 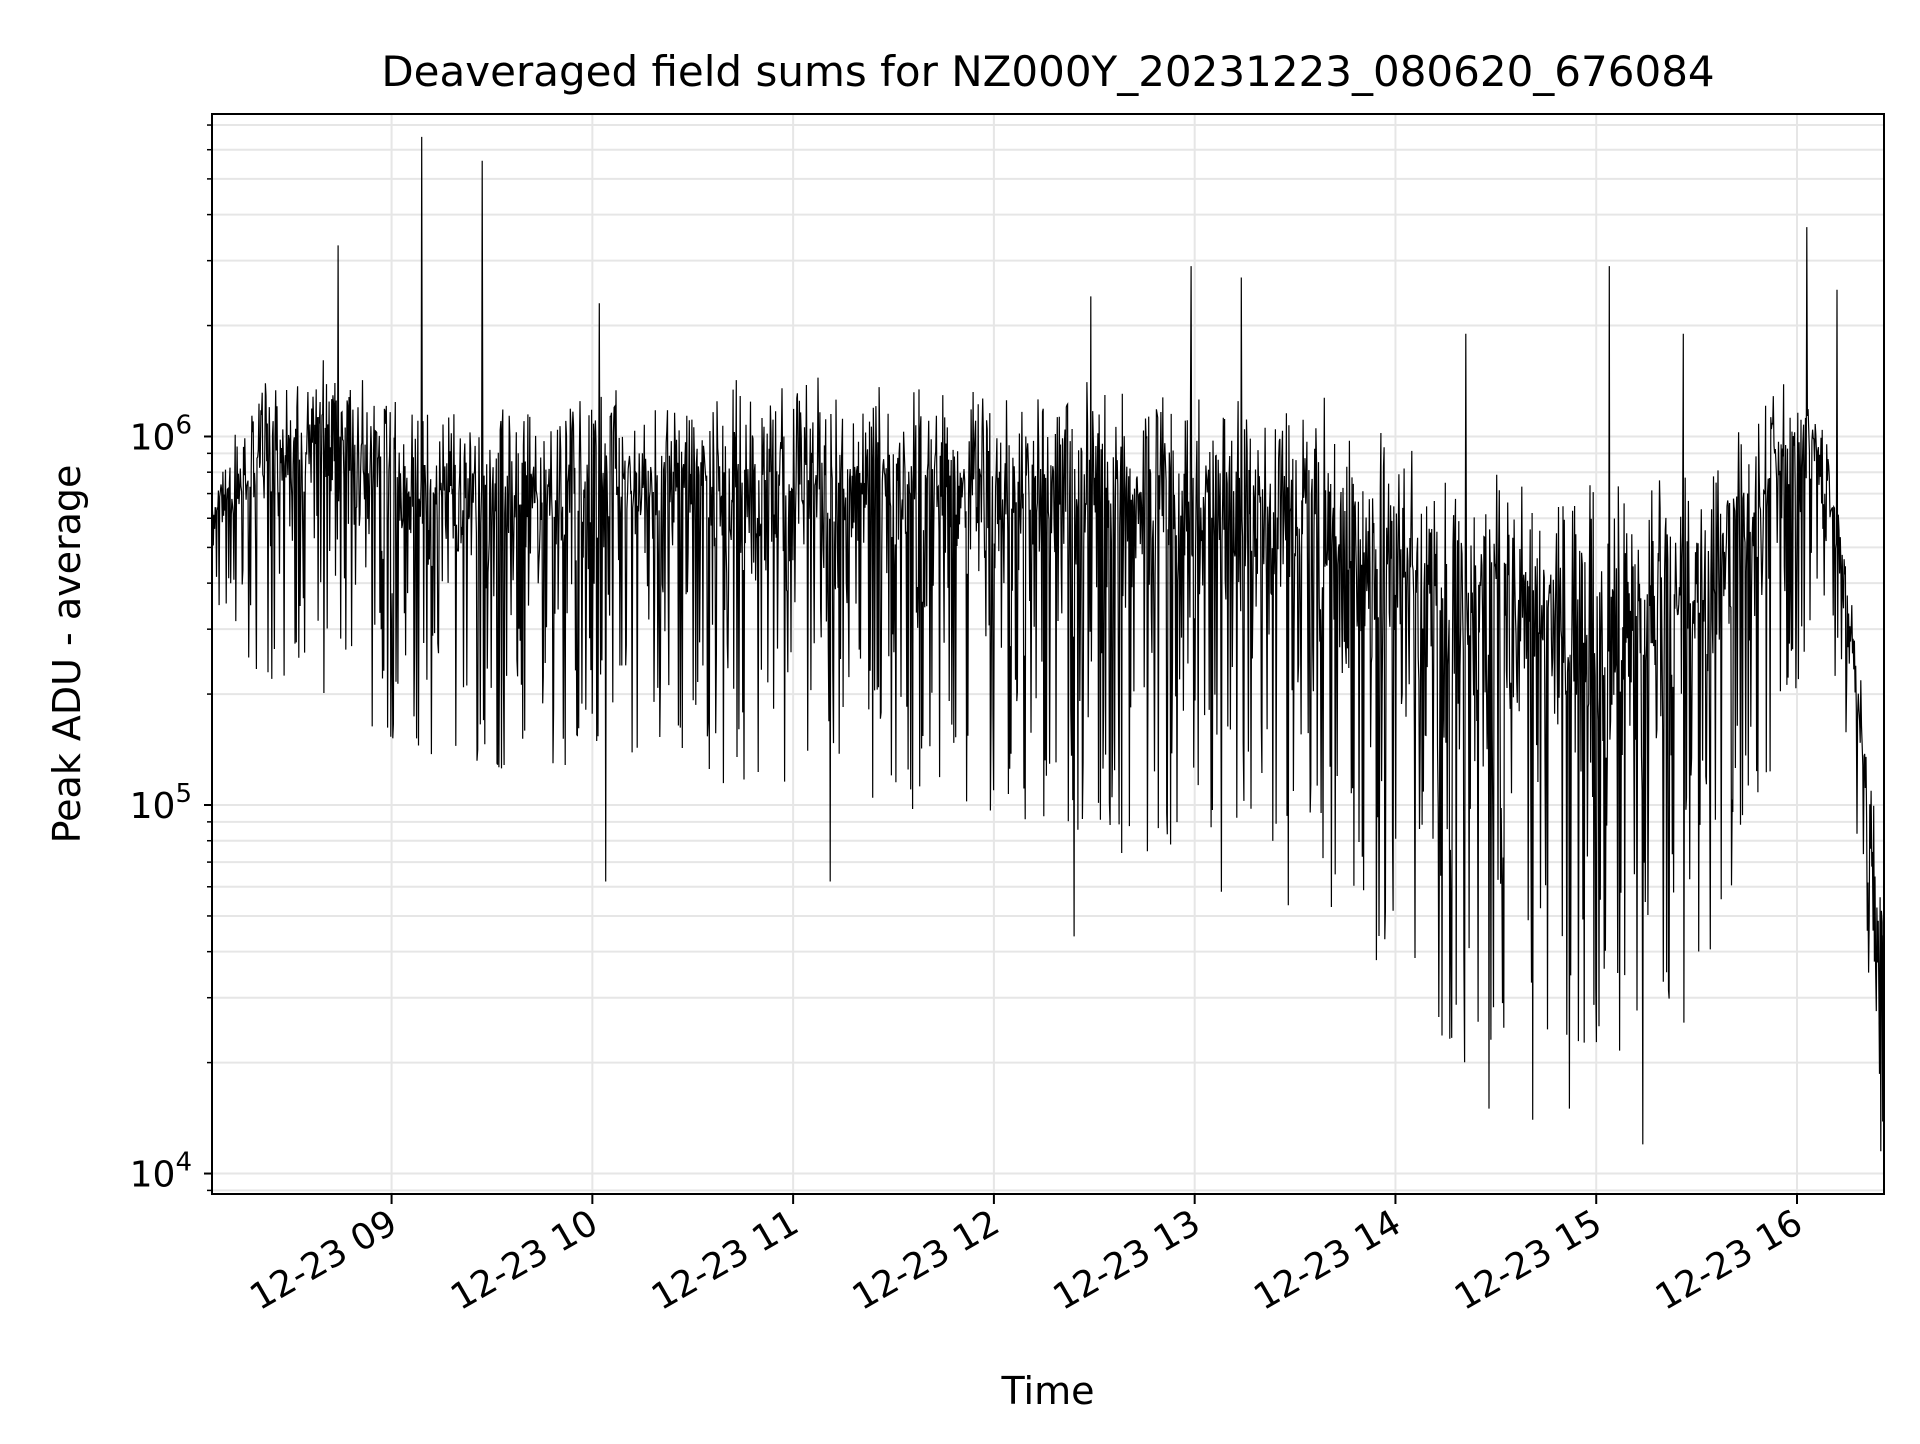 What do you see at coordinates (1048, 1391) in the screenshot?
I see `x-axis-label: Time` at bounding box center [1048, 1391].